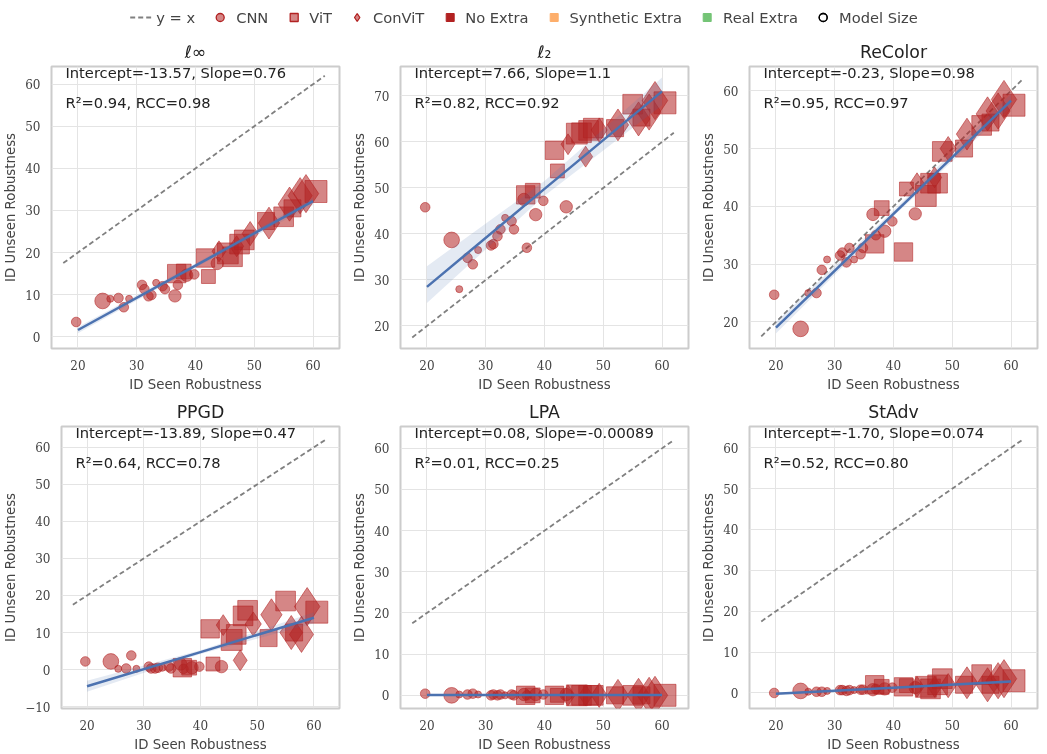  What do you see at coordinates (874, 432) in the screenshot?
I see `annotation: Intercept=-1.70, Slope=0.074` at bounding box center [874, 432].